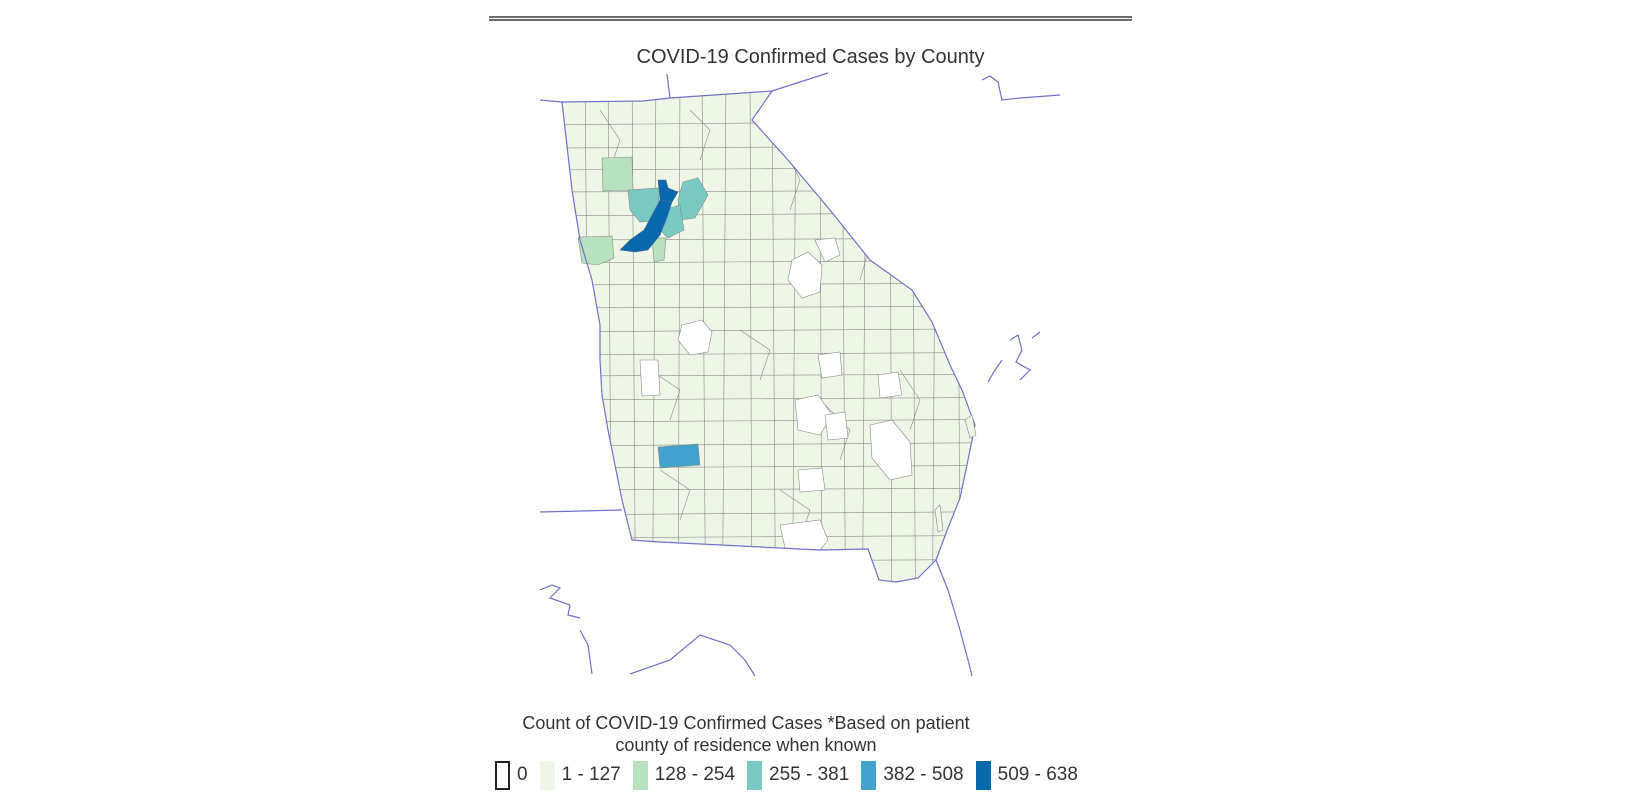 The height and width of the screenshot is (810, 1637). Describe the element at coordinates (809, 774) in the screenshot. I see `legend-label-3: 255 - 381` at that location.